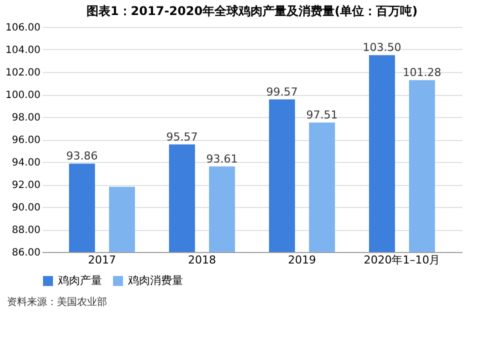 The height and width of the screenshot is (362, 500). What do you see at coordinates (422, 73) in the screenshot?
I see `data-label: 101.28` at bounding box center [422, 73].